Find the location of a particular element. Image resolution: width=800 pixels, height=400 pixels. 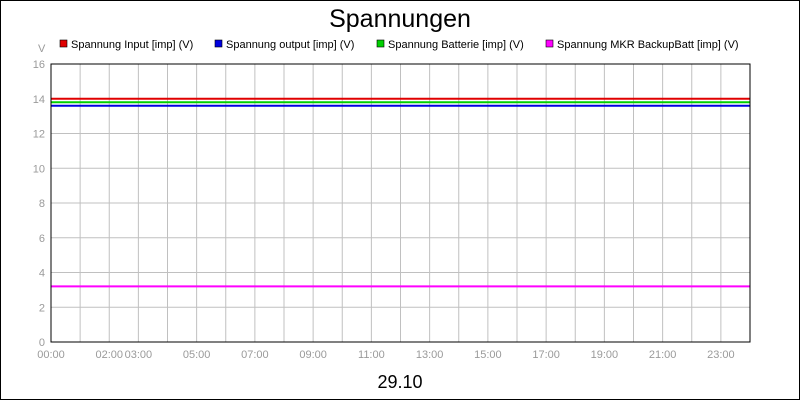

x-tick-label: 09:00 is located at coordinates (313, 355).